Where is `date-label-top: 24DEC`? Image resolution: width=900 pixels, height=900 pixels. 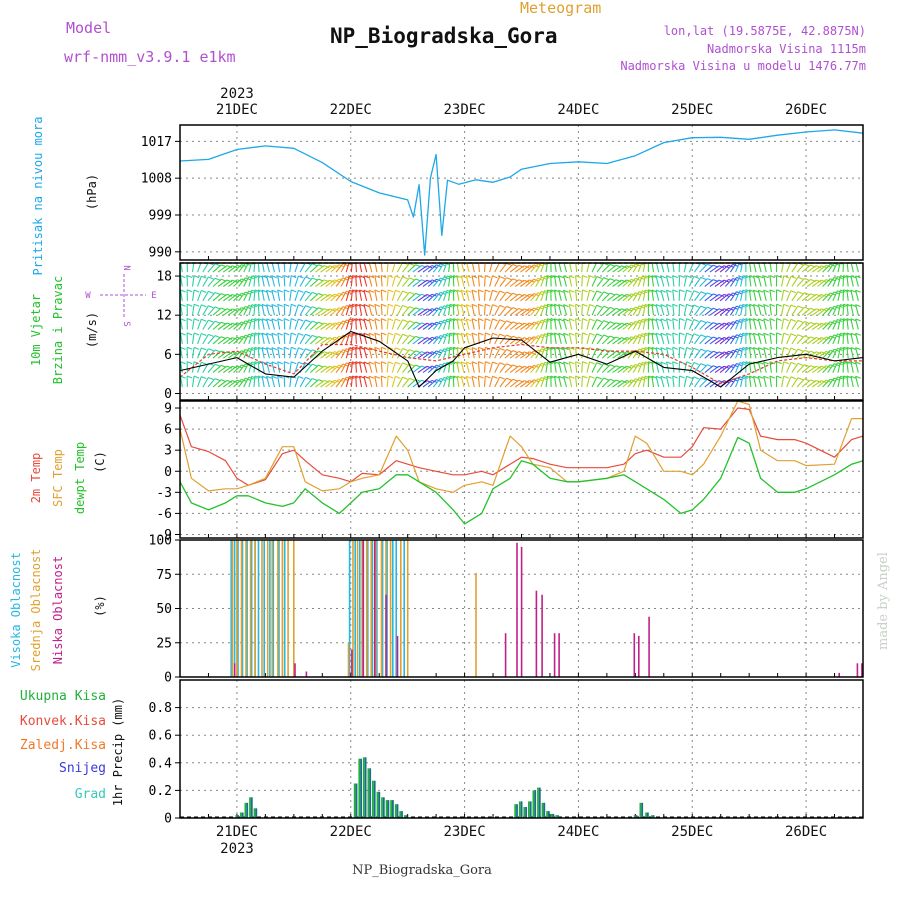 date-label-top: 24DEC is located at coordinates (578, 110).